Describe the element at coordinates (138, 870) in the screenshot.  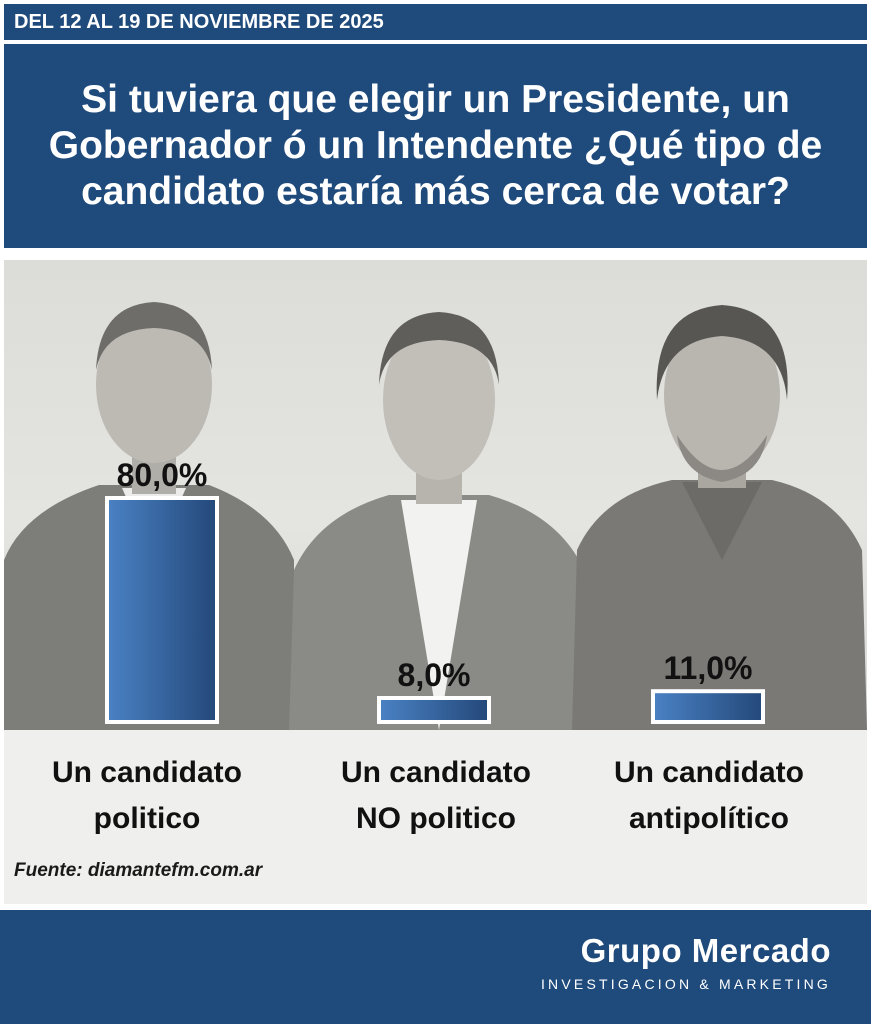
I see `source-note: Fuente: diamantefm.com.ar` at that location.